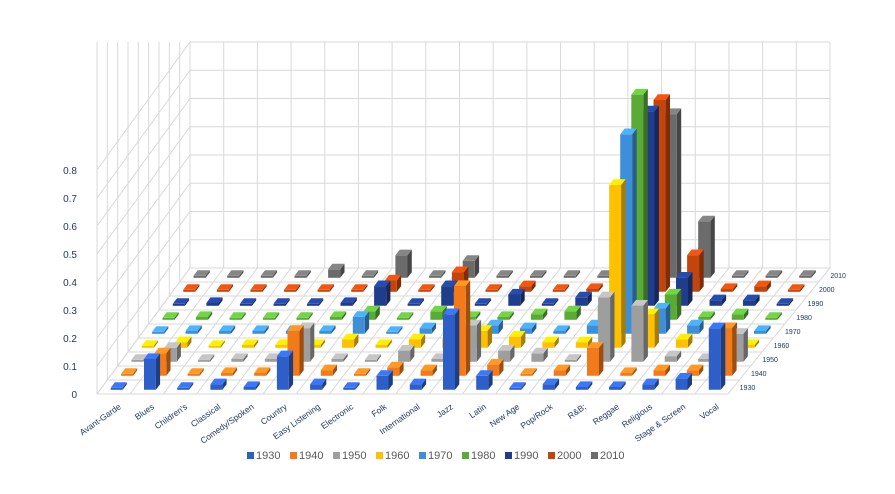 Image resolution: width=895 pixels, height=494 pixels. I want to click on legend-label: 1970, so click(440, 456).